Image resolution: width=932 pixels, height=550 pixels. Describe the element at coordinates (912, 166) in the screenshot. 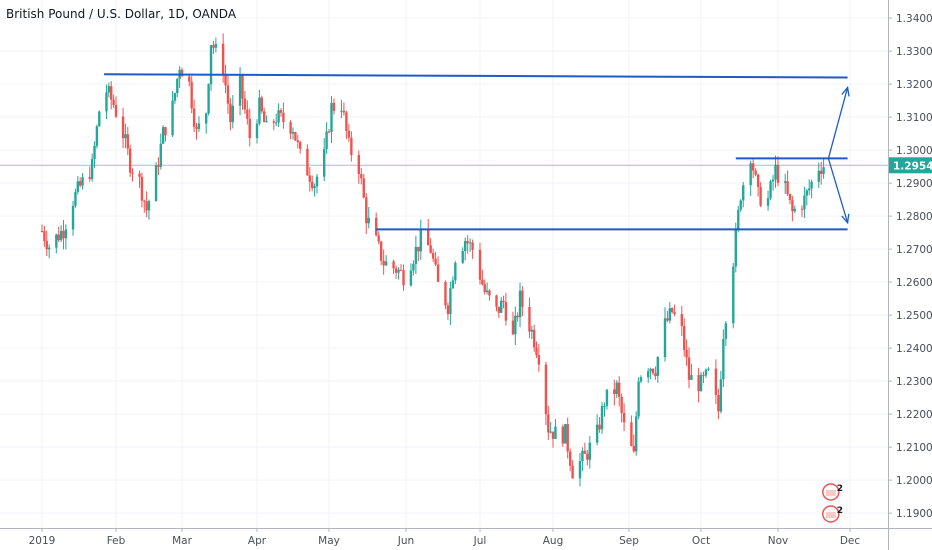

I see `last-price-label: 1.29541` at that location.